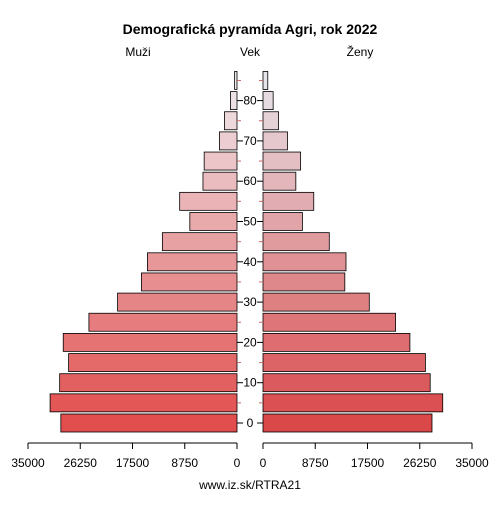  I want to click on female-x-tick-label: 17500, so click(368, 463).